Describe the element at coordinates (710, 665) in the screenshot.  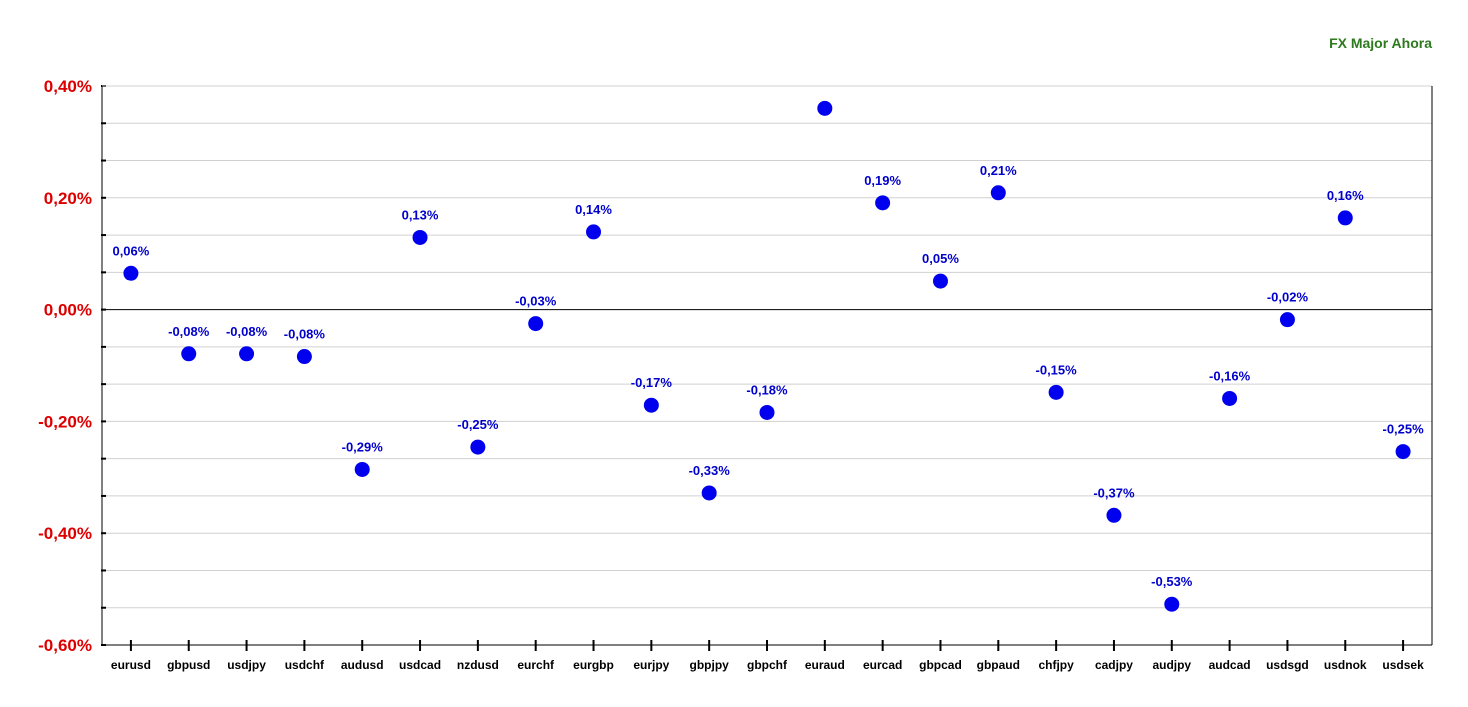
I see `x-tick-label: gbpjpy` at that location.